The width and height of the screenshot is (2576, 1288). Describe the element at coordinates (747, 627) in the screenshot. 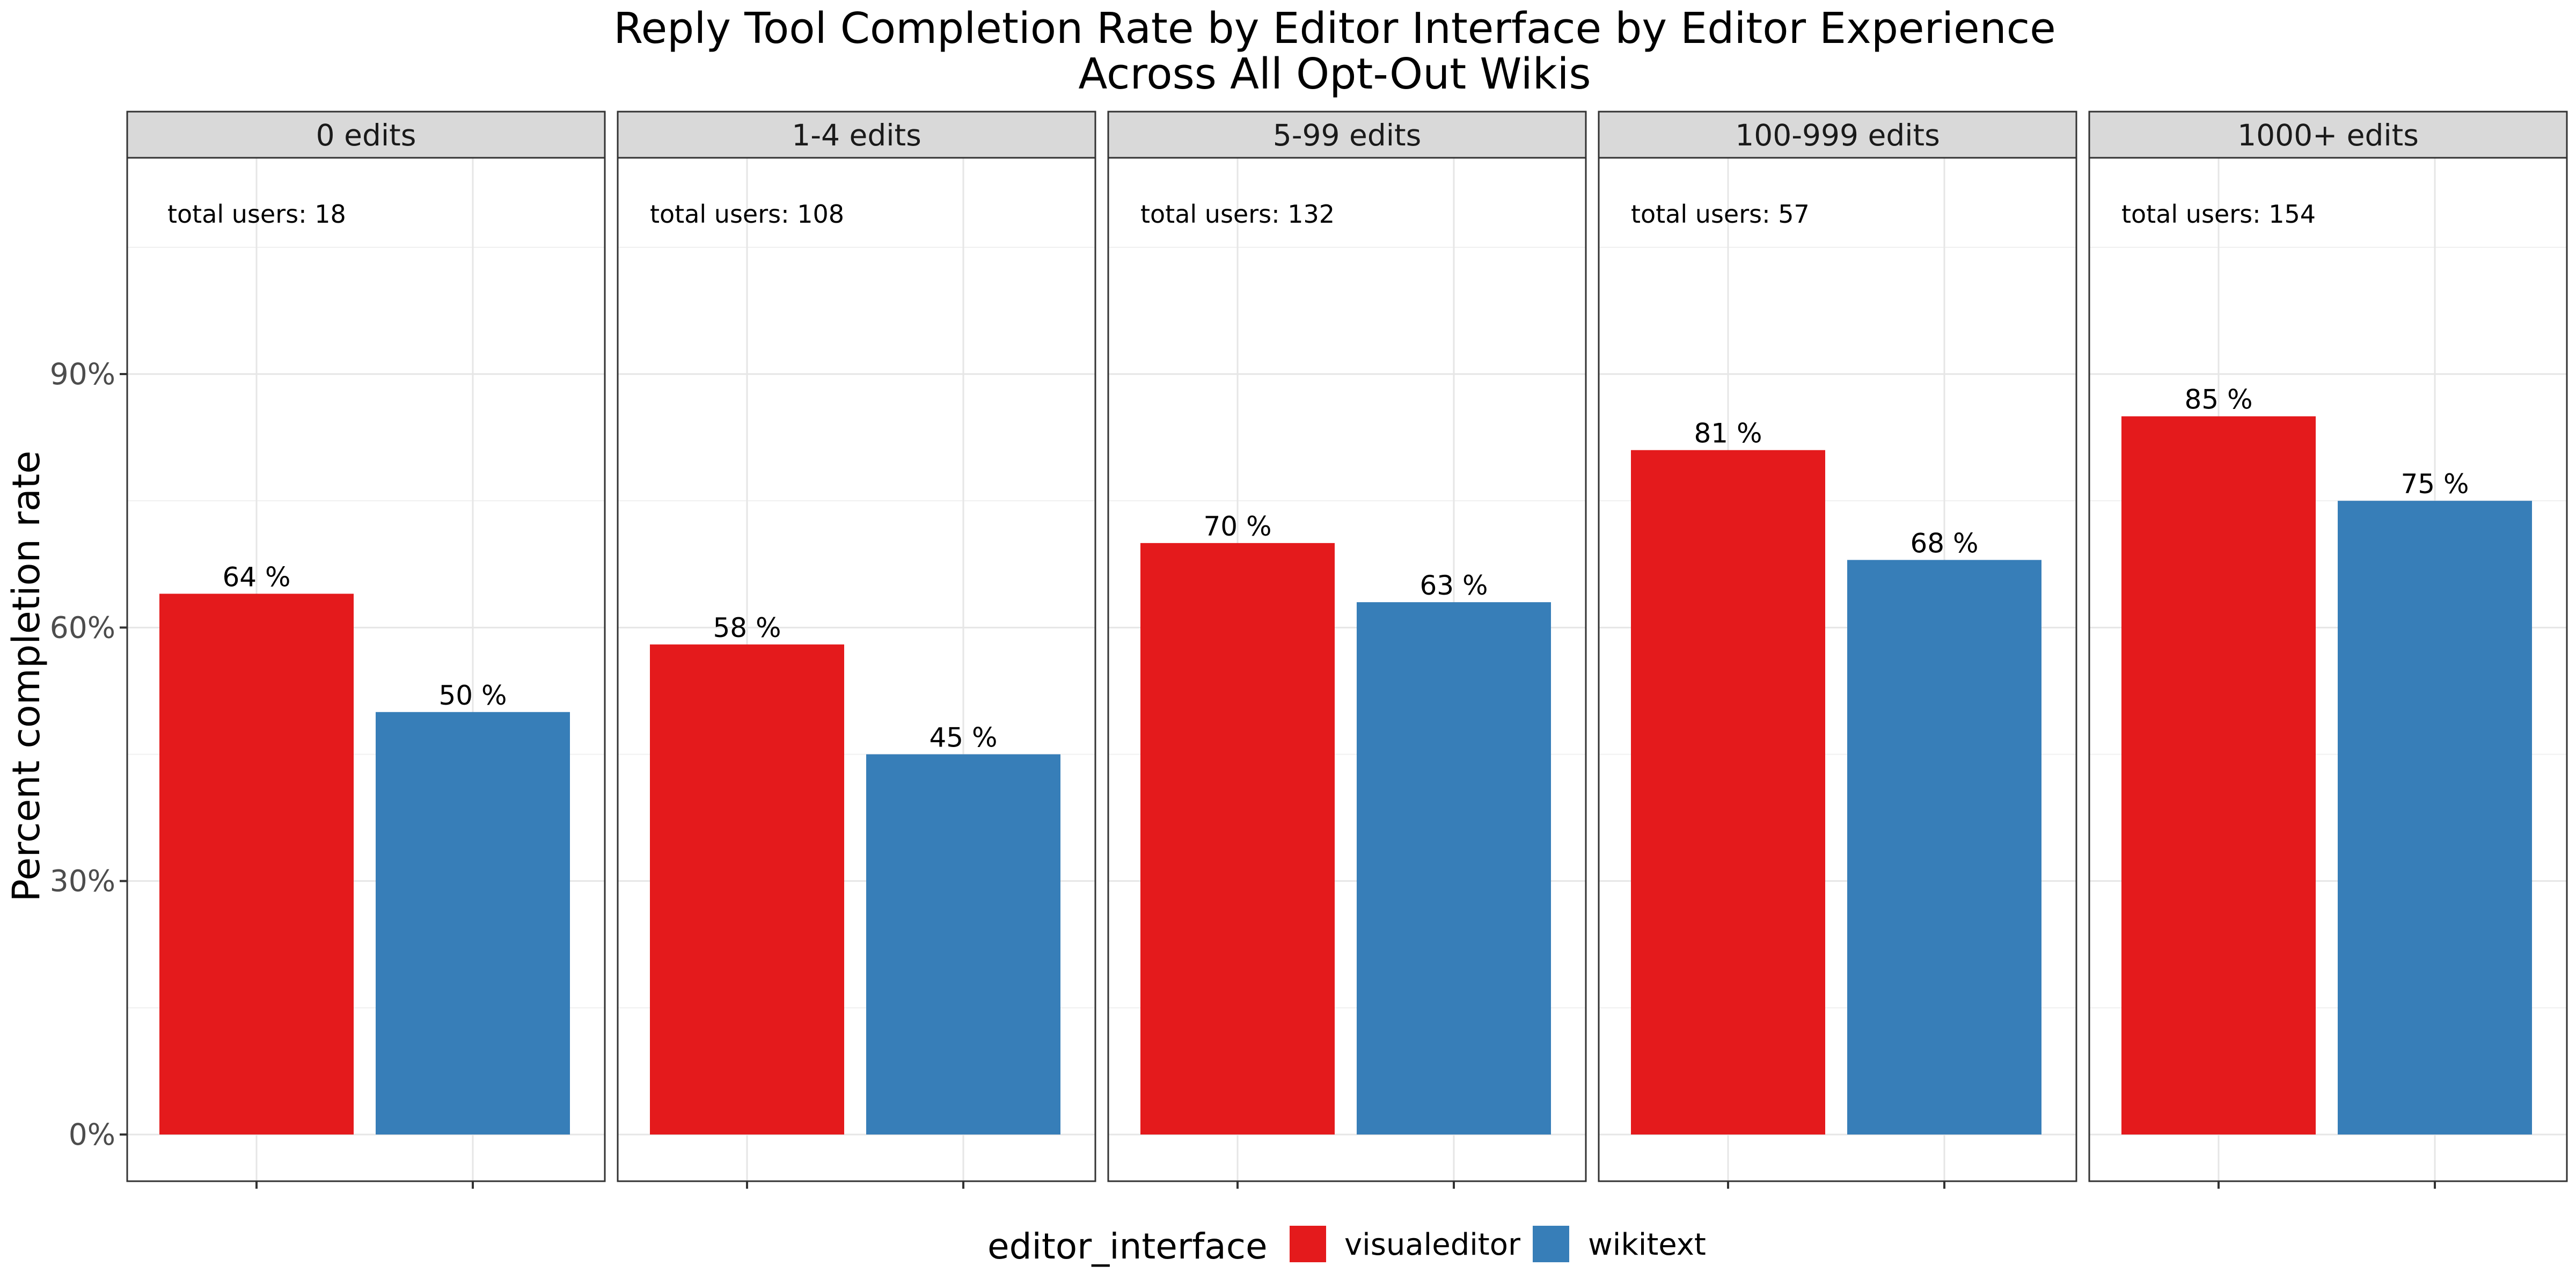

I see `bar-value-label: 58 %` at that location.